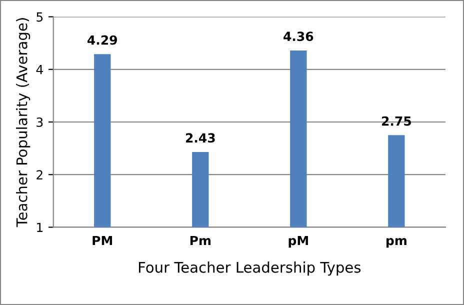 Image resolution: width=464 pixels, height=305 pixels. What do you see at coordinates (200, 241) in the screenshot?
I see `x-tick-label: Pm` at bounding box center [200, 241].